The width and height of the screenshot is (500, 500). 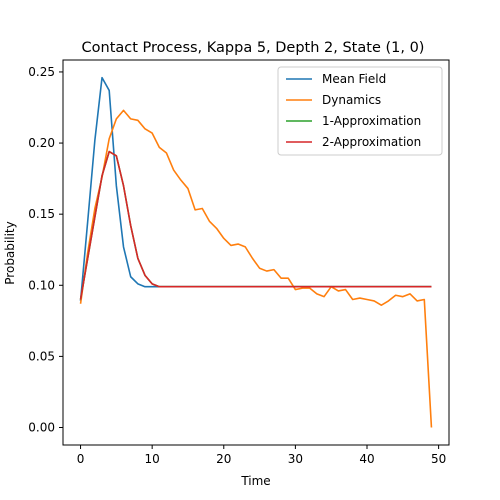 I want to click on y-axis-label: Probability, so click(x=10, y=252).